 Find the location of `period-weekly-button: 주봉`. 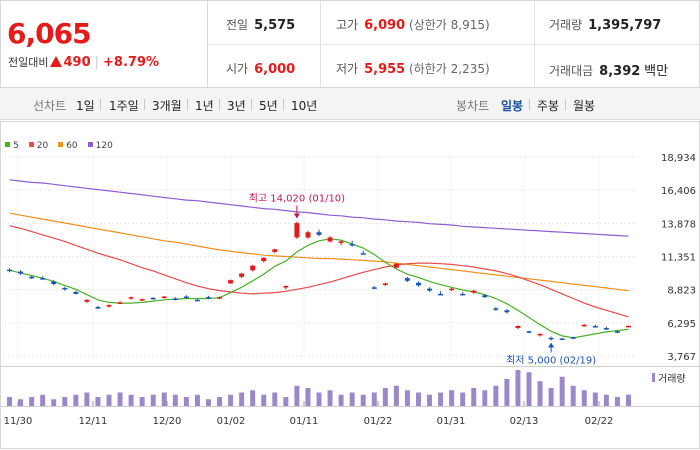

period-weekly-button: 주봉 is located at coordinates (548, 106).